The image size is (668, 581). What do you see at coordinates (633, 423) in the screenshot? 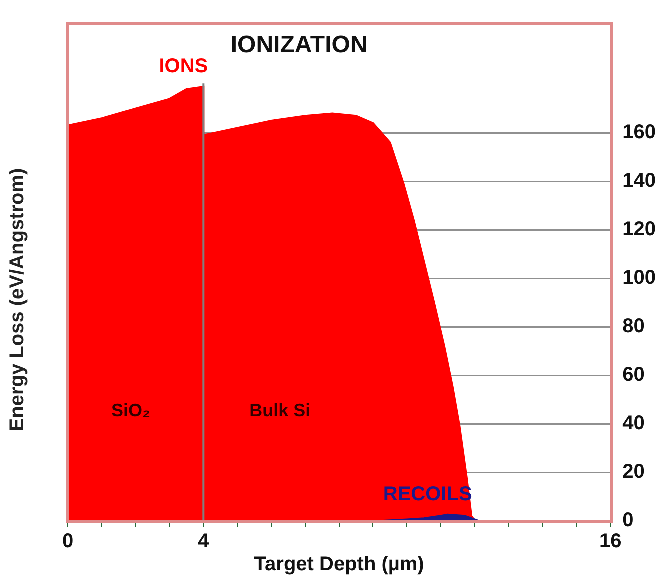
I see `y-tick-label: 40` at bounding box center [633, 423].